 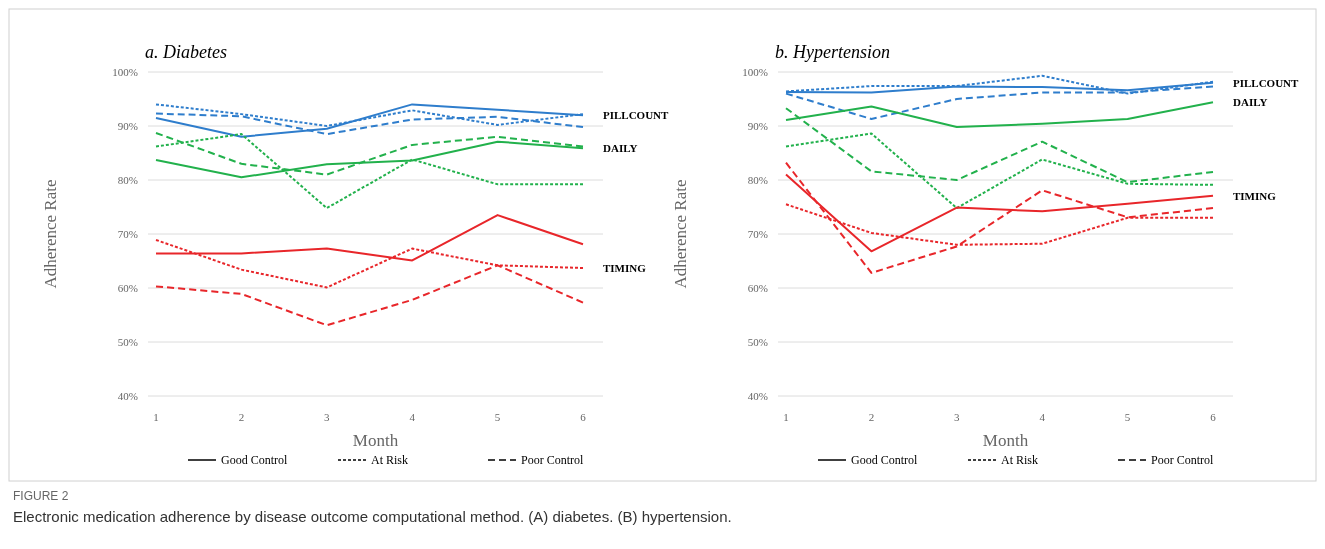 I want to click on chart-title: a. Diabetes, so click(x=186, y=52).